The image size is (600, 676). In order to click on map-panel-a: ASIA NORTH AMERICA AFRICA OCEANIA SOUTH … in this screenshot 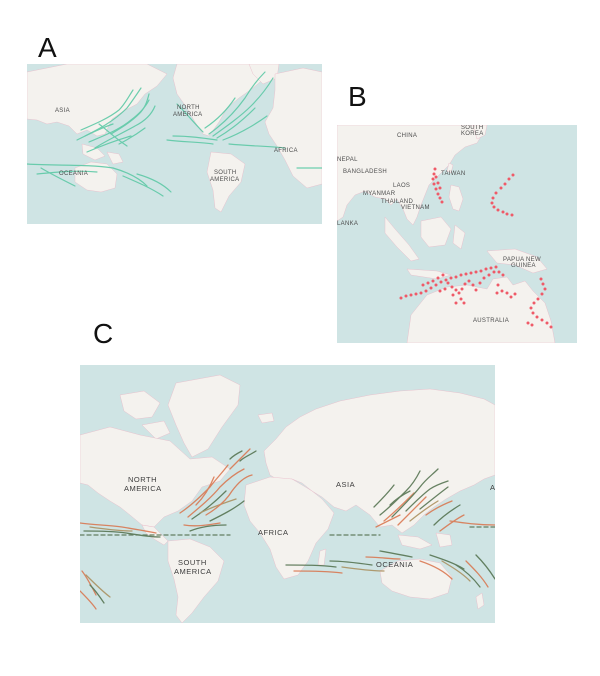, I will do `click(174, 144)`.